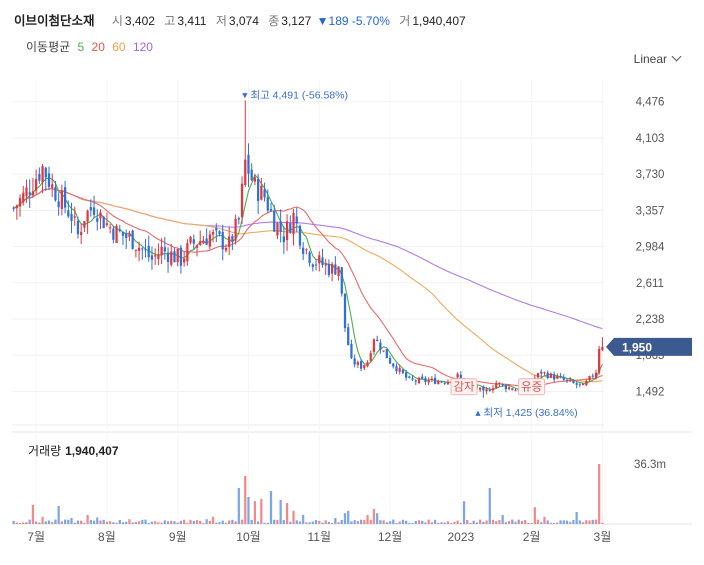  What do you see at coordinates (243, 21) in the screenshot?
I see `low-value: 3,074` at bounding box center [243, 21].